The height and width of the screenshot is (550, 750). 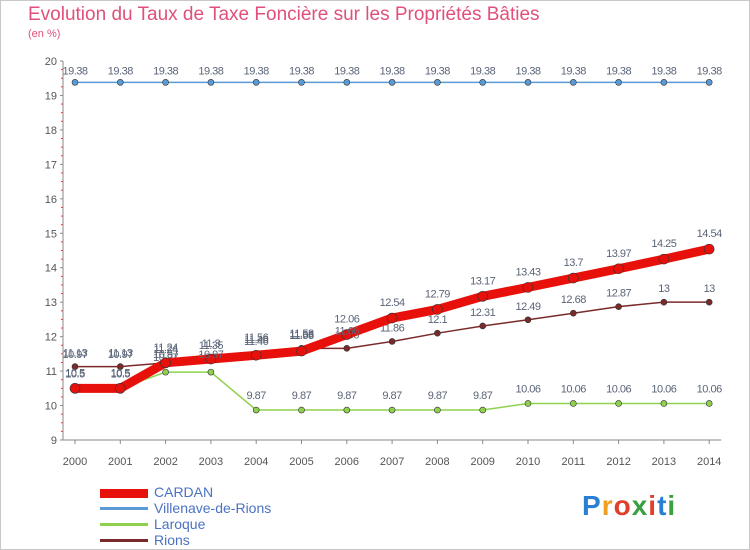 I want to click on x-tick-label: 2006, so click(x=347, y=462).